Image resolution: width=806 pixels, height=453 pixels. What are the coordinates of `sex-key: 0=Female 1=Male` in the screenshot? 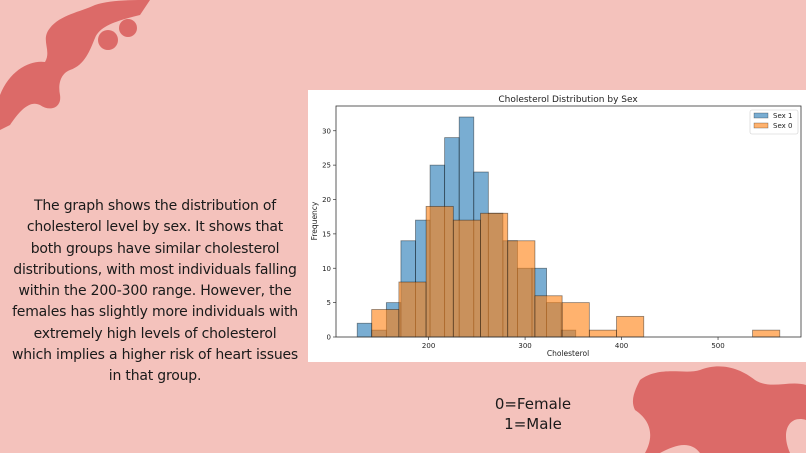 It's located at (403, 414).